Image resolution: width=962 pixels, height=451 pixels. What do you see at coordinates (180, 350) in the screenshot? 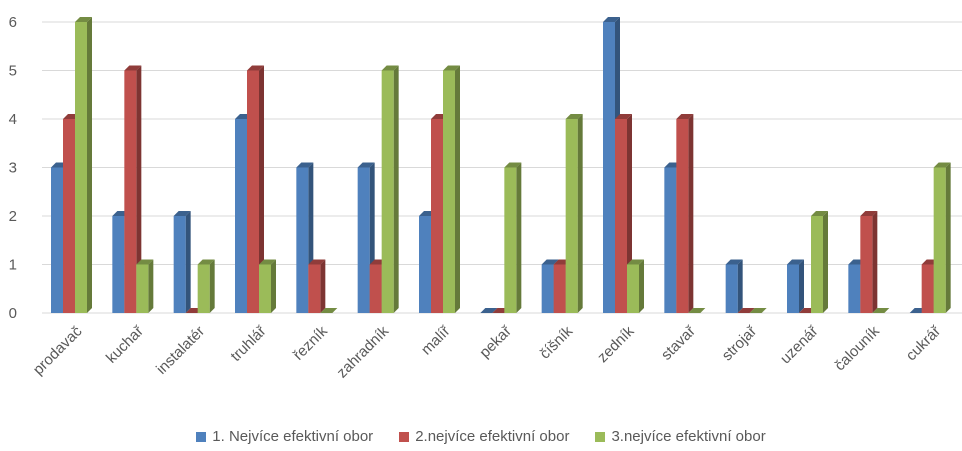
I see `x-tick-label: instalatér` at bounding box center [180, 350].